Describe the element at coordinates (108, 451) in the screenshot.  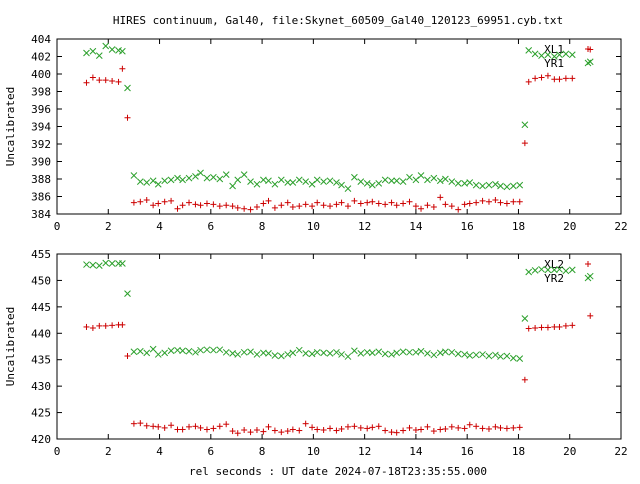
I see `x-tick-label: 2` at that location.